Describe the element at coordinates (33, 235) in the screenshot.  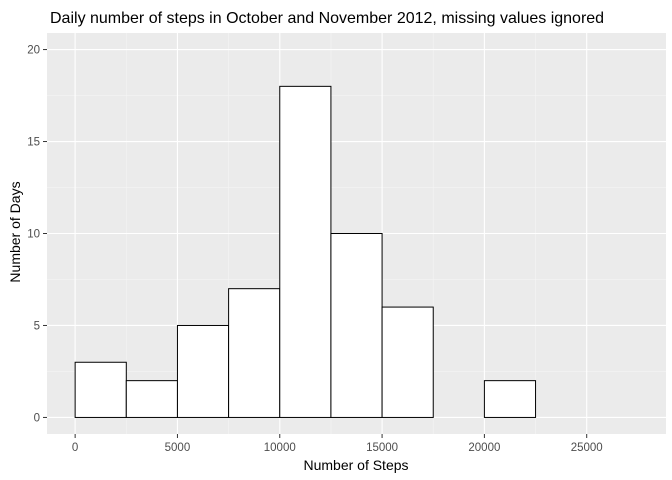
I see `y-tick-label: 10` at that location.